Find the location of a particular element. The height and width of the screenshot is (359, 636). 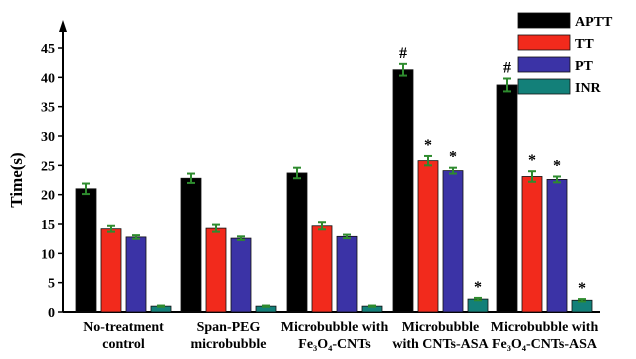

y-tick-label: 20 is located at coordinates (48, 196).